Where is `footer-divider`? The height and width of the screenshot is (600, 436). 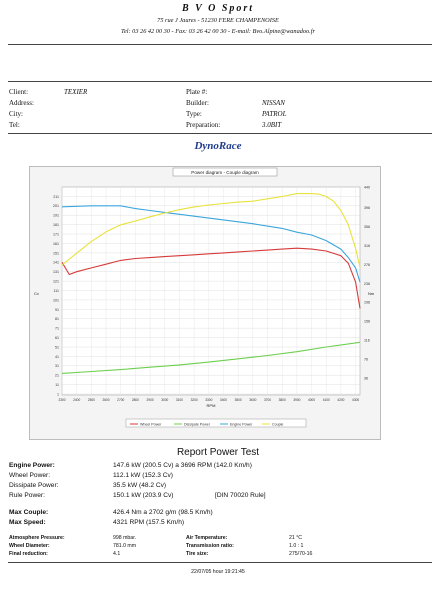 footer-divider is located at coordinates (220, 562).